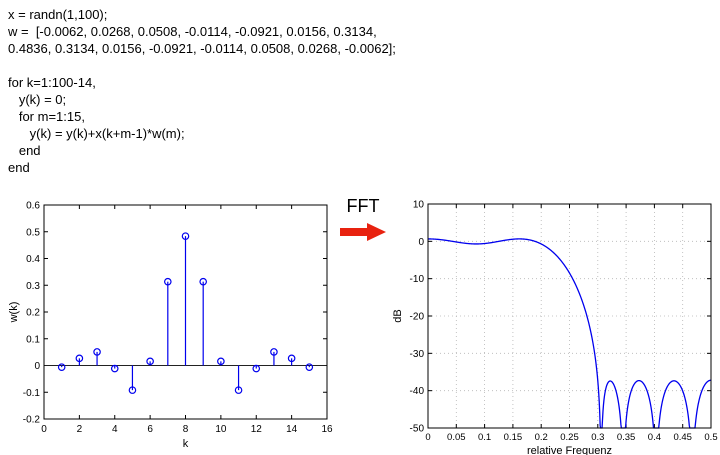 The image size is (720, 455). Describe the element at coordinates (80, 429) in the screenshot. I see `svg-text: 2` at that location.